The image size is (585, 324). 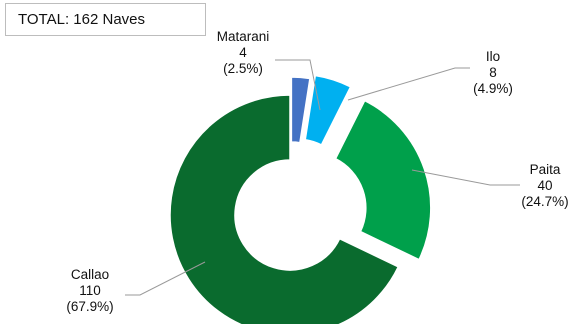 I want to click on leader-line-ilo, so click(x=408, y=84).